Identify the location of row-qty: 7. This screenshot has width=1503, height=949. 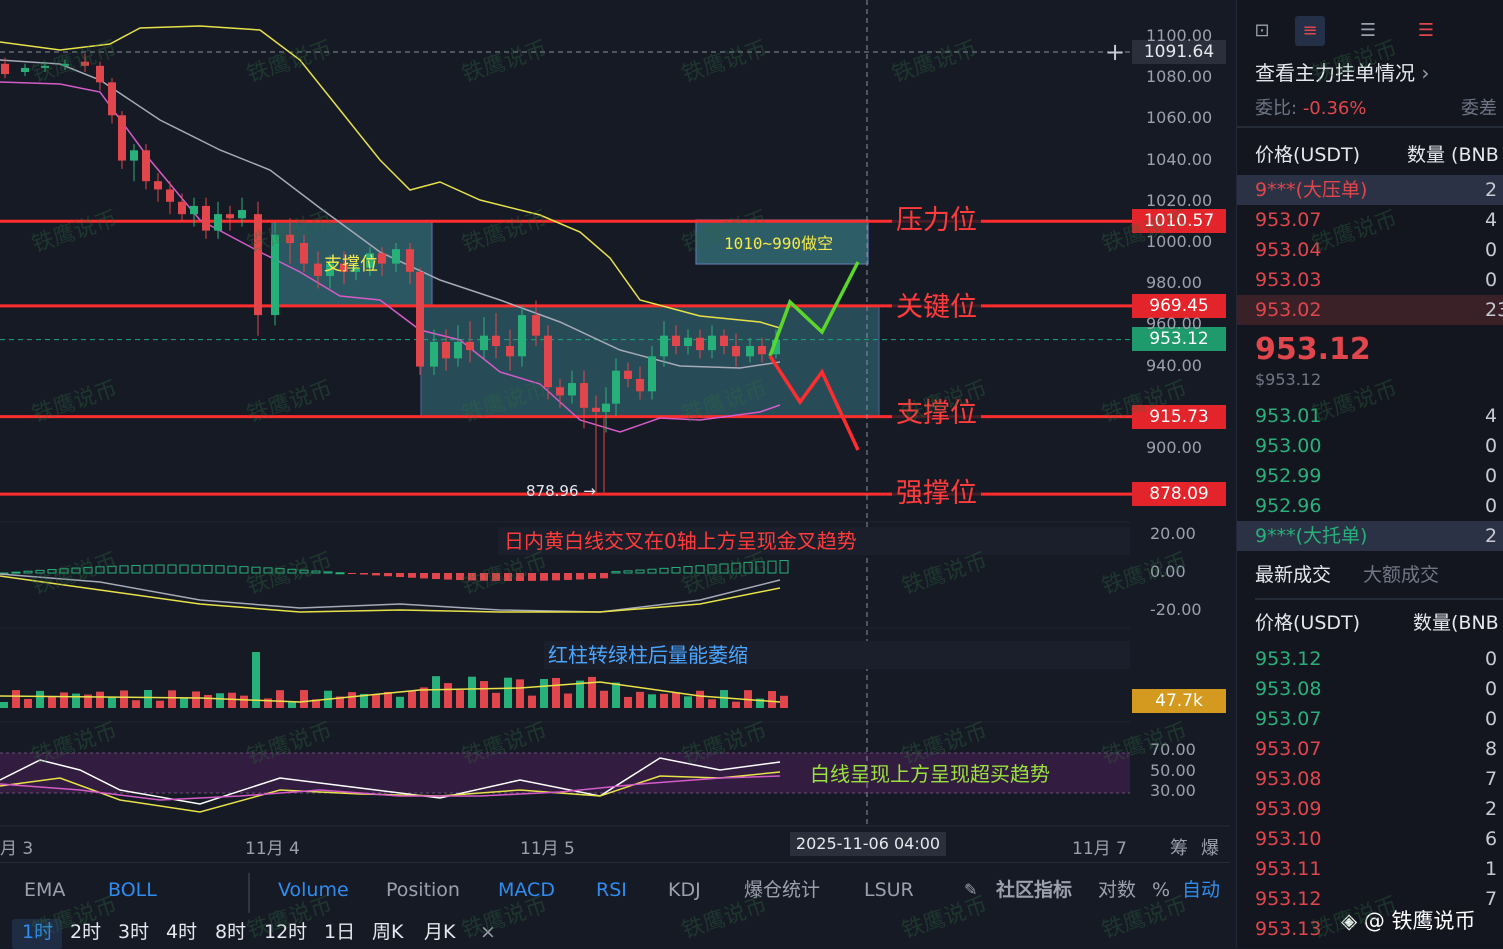
(1491, 899).